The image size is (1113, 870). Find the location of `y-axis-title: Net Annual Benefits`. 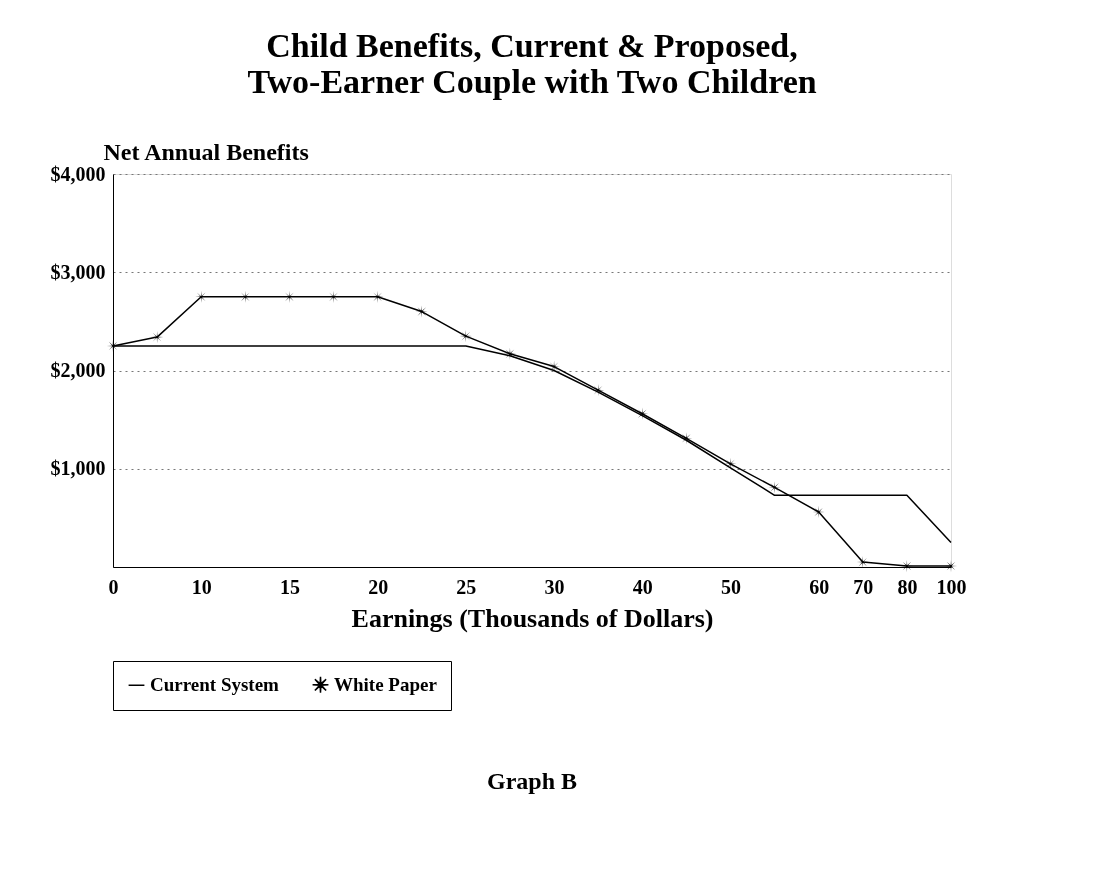

y-axis-title: Net Annual Benefits is located at coordinates (206, 151).